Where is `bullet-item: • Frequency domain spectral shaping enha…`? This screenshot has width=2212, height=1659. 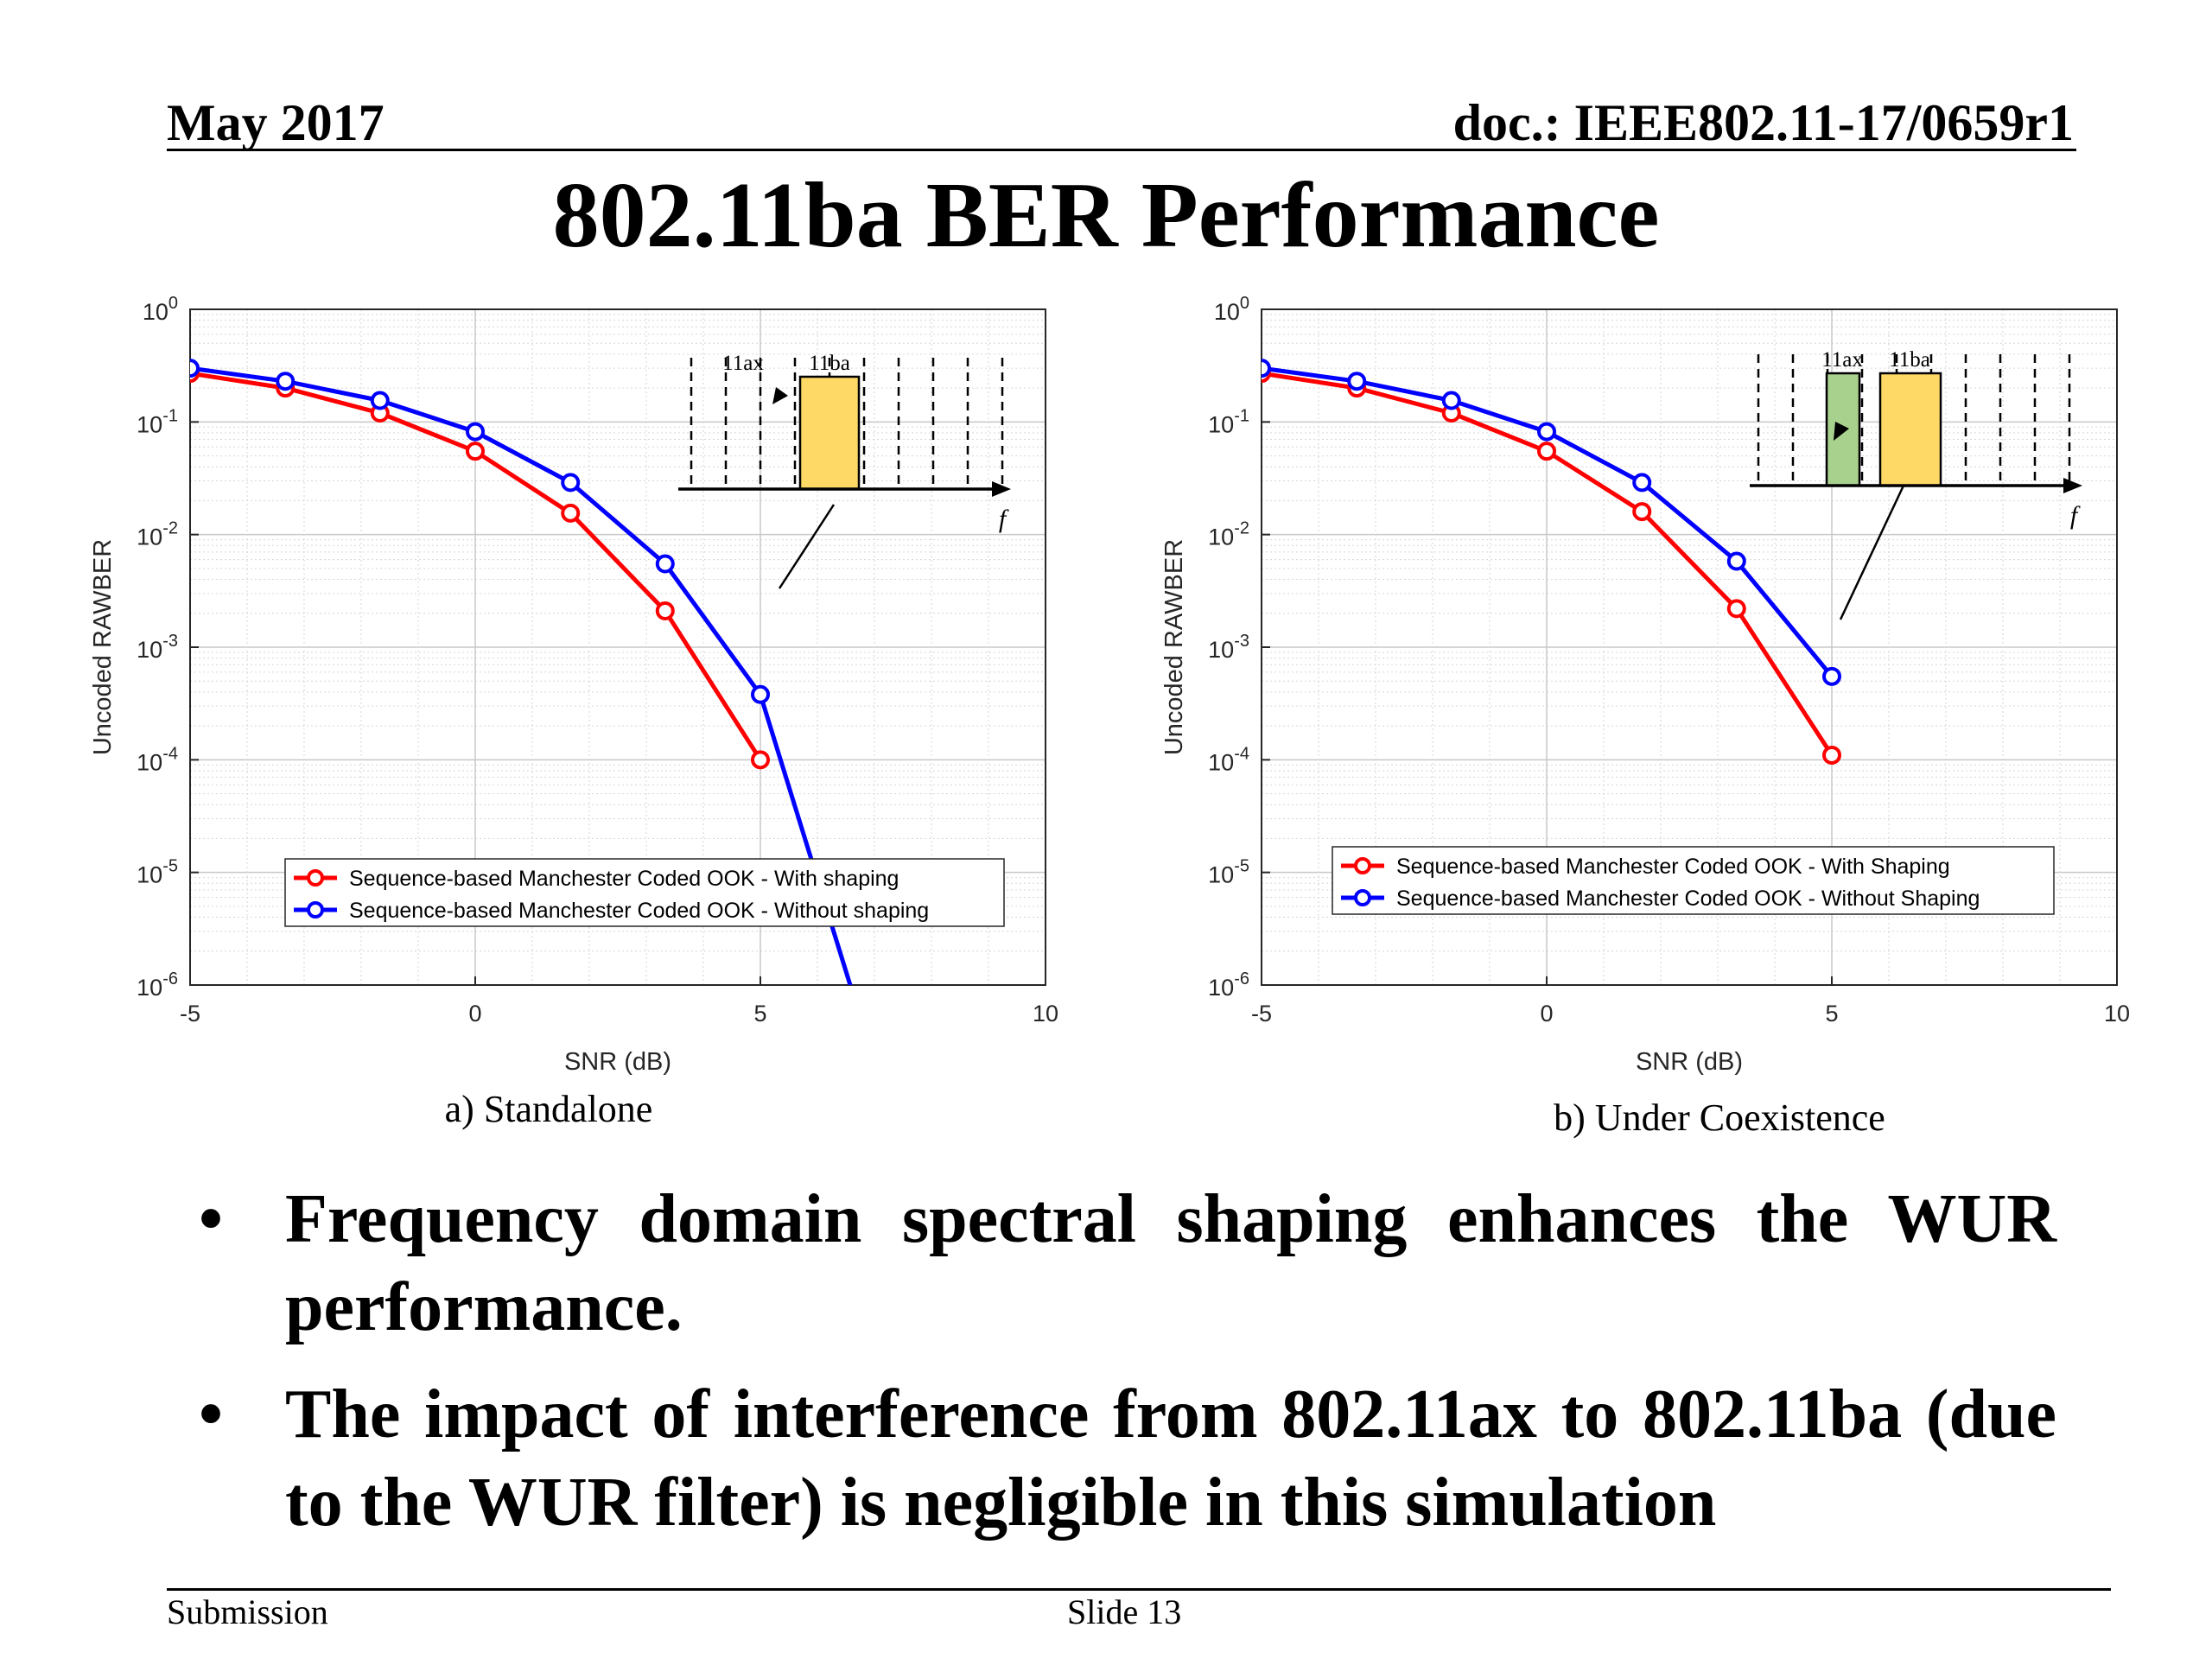 bullet-item: • Frequency domain spectral shaping enha… is located at coordinates (1127, 1263).